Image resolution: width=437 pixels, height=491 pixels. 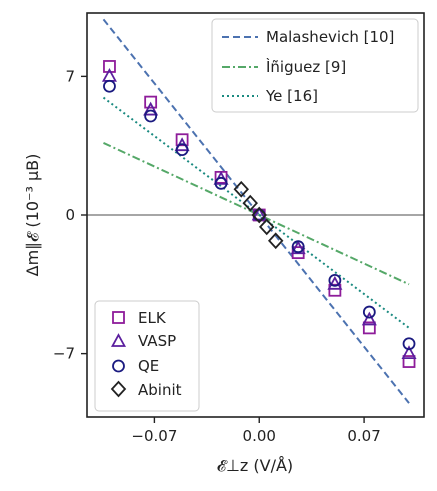 I want to click on x-tick-label-2: 0.07, so click(x=363, y=436).